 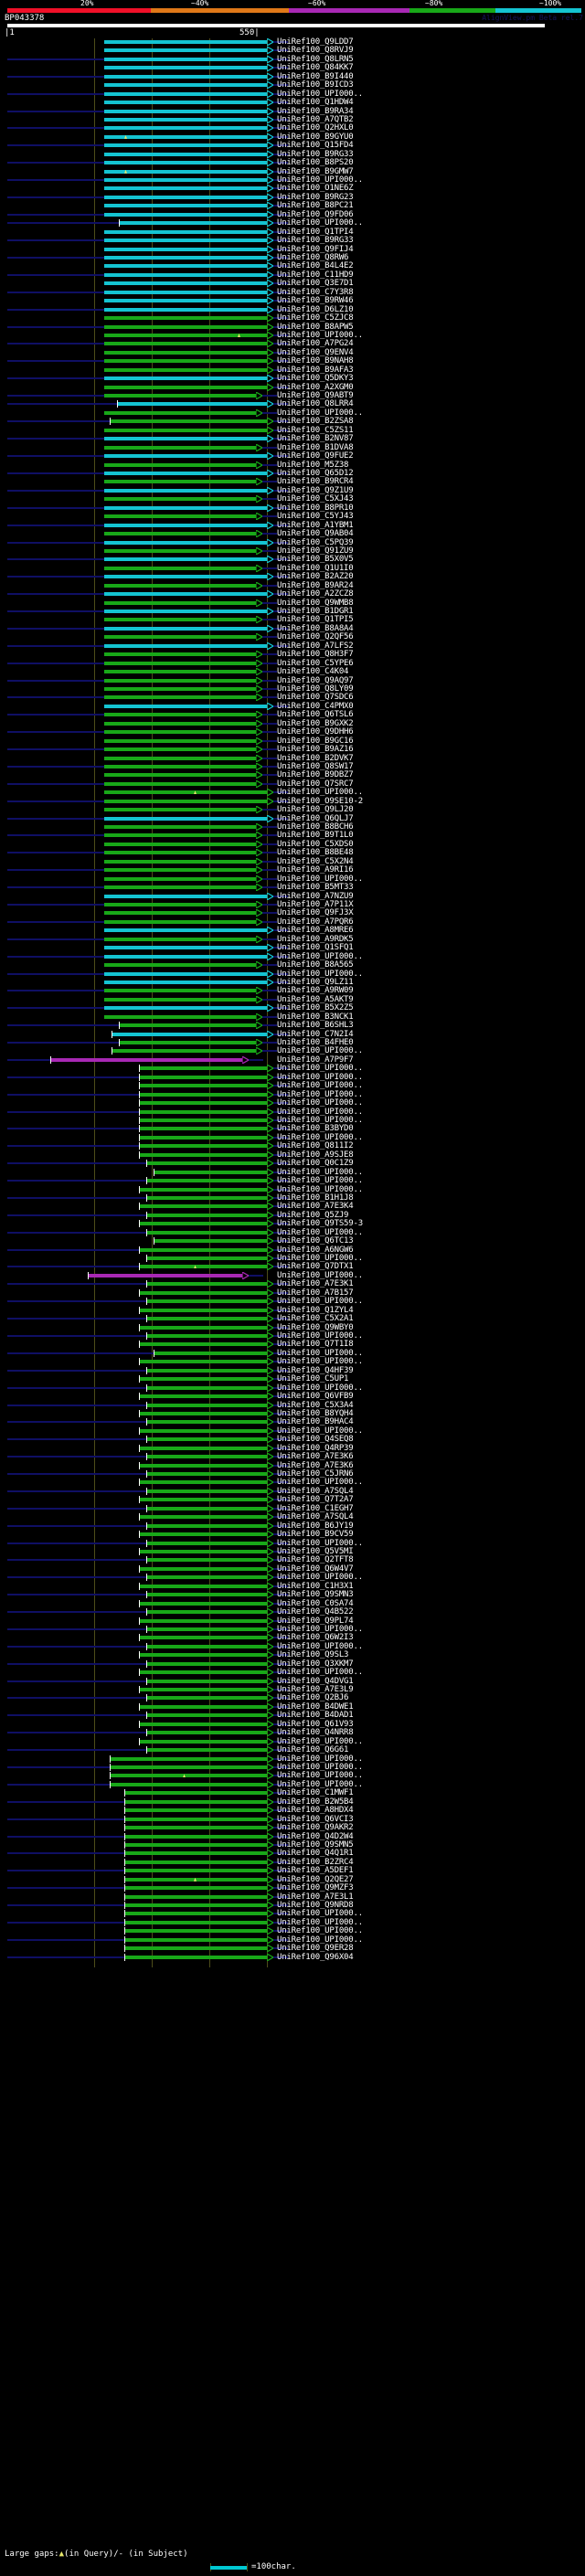 I want to click on alignment-row: UniRef100_Q4RP39, so click(x=293, y=1448).